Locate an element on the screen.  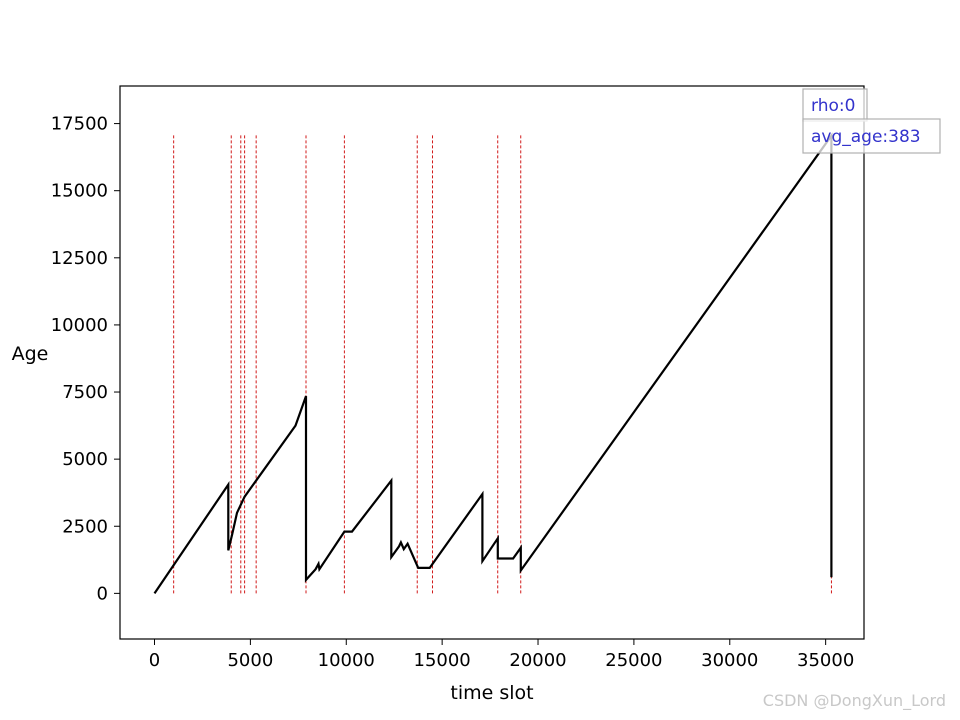
x-tick-label: 5000 is located at coordinates (250, 660).